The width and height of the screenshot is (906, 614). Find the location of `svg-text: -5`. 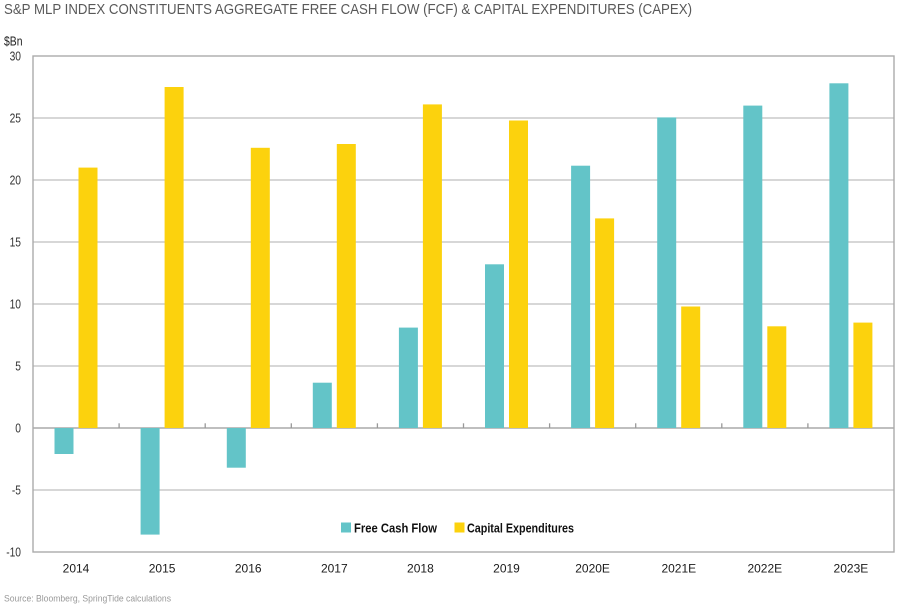

svg-text: -5 is located at coordinates (16, 490).